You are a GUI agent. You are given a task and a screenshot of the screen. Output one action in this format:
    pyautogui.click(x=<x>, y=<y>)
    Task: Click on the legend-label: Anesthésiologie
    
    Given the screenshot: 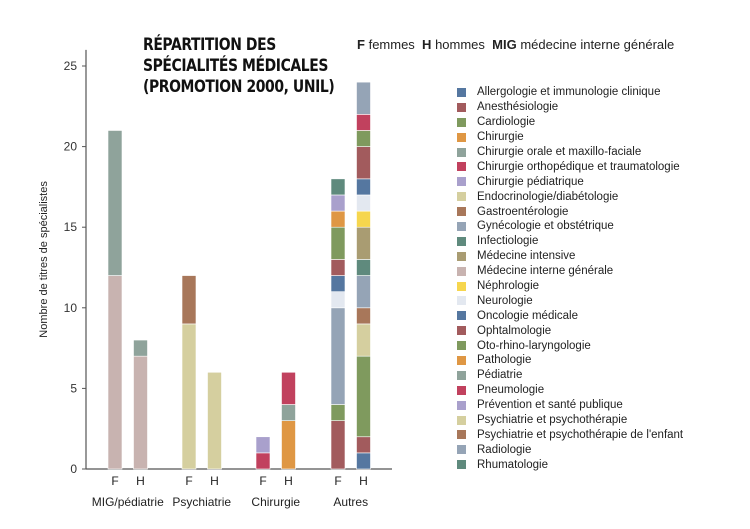 What is the action you would take?
    pyautogui.click(x=518, y=107)
    